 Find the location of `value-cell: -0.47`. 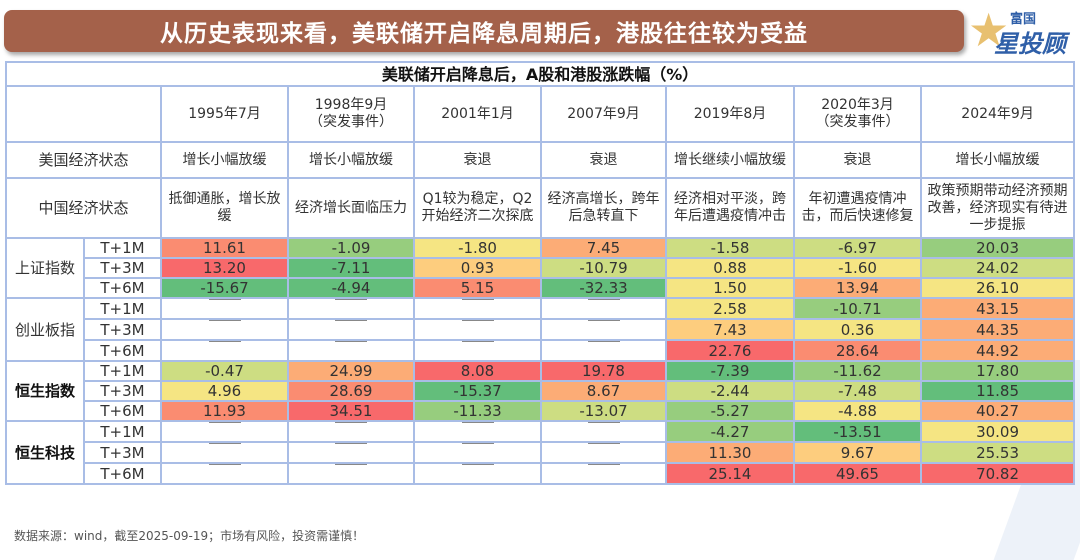

value-cell: -0.47 is located at coordinates (224, 371).